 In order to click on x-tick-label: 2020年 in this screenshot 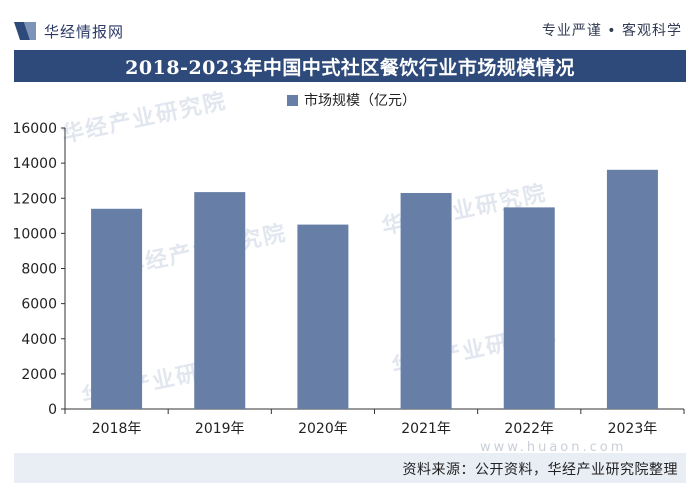, I will do `click(323, 429)`.